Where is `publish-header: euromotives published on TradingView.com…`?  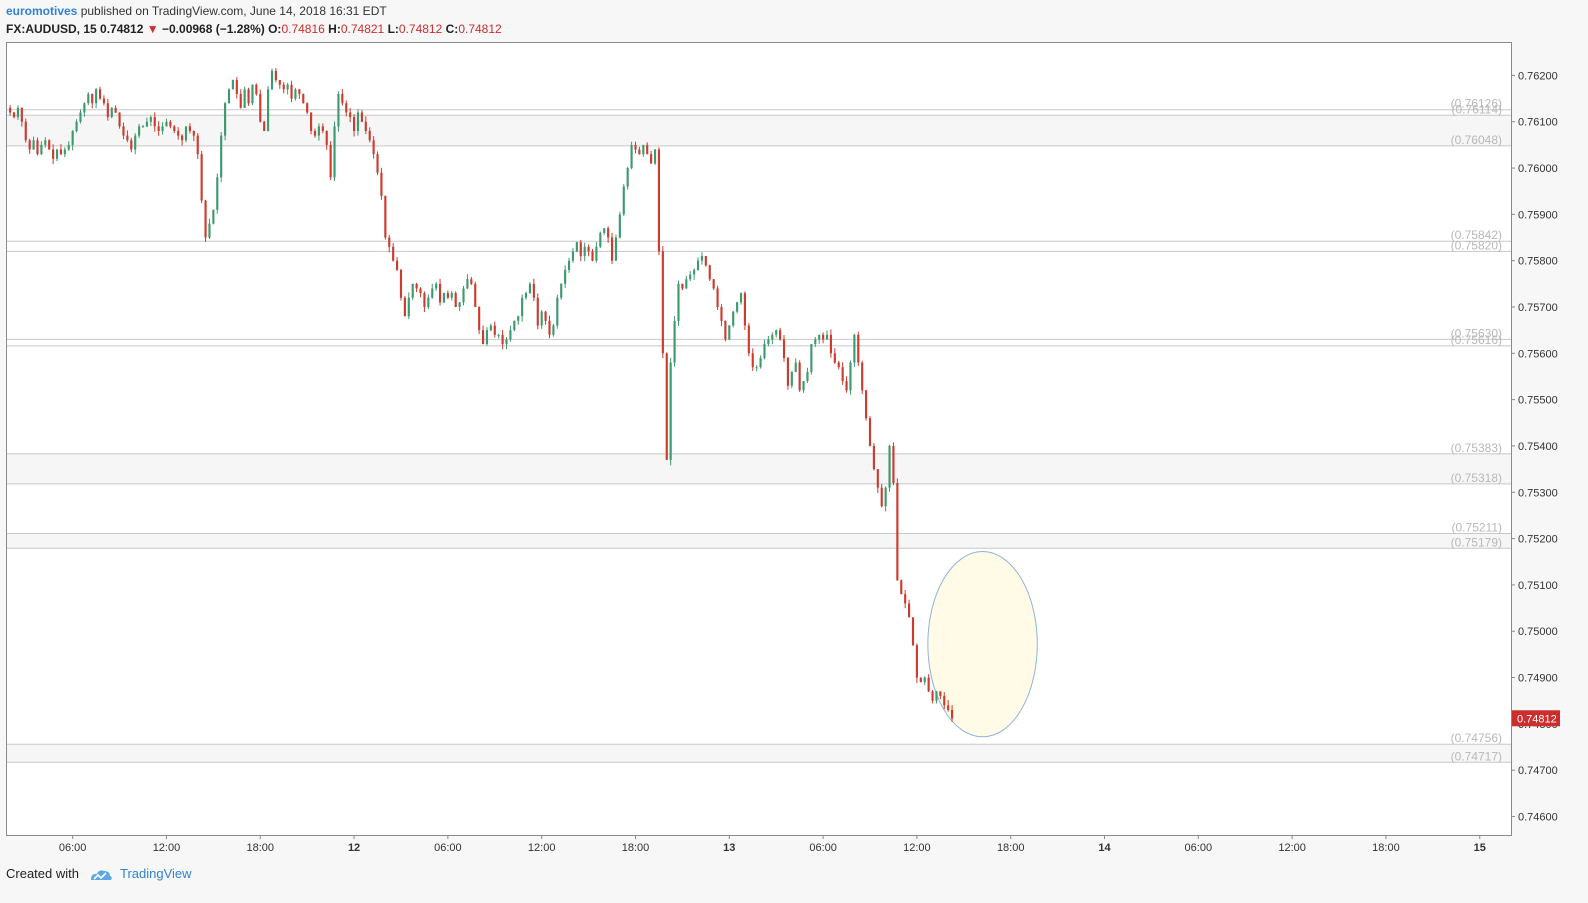
publish-header: euromotives published on TradingView.com… is located at coordinates (196, 11).